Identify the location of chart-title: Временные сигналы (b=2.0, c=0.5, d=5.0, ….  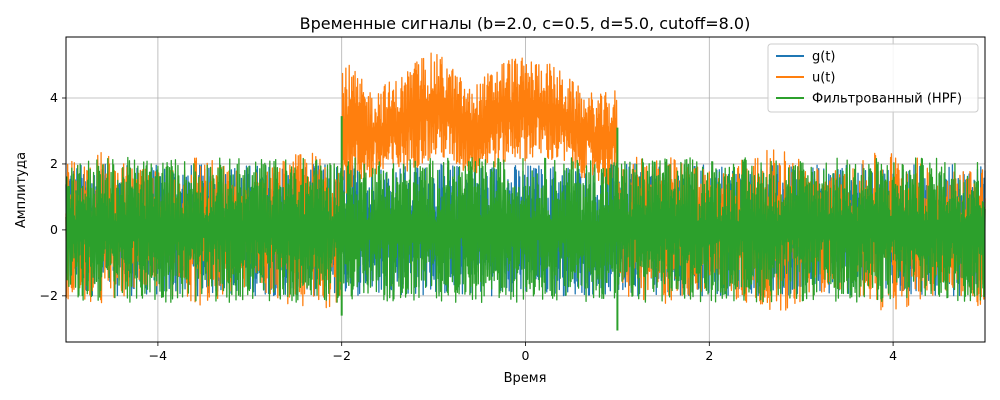
(525, 23).